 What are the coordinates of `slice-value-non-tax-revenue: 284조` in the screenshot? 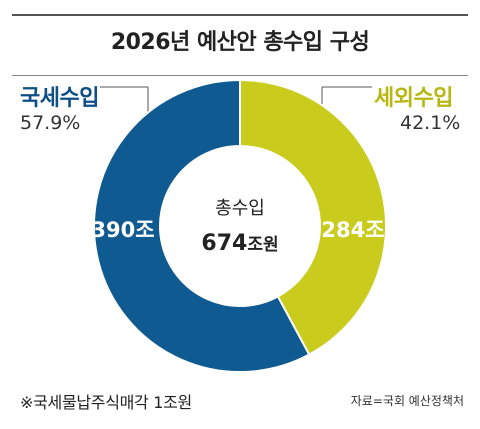 It's located at (352, 230).